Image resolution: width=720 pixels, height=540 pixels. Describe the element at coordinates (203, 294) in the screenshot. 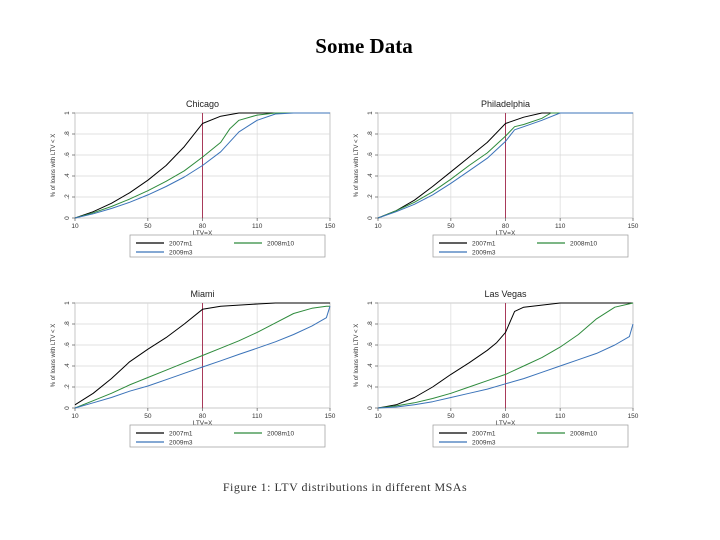

I see `chart-title: Miami` at that location.